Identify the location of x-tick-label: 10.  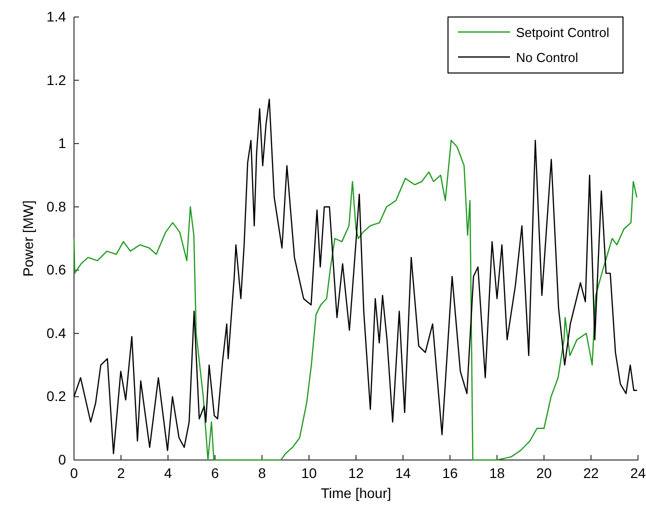
(309, 472).